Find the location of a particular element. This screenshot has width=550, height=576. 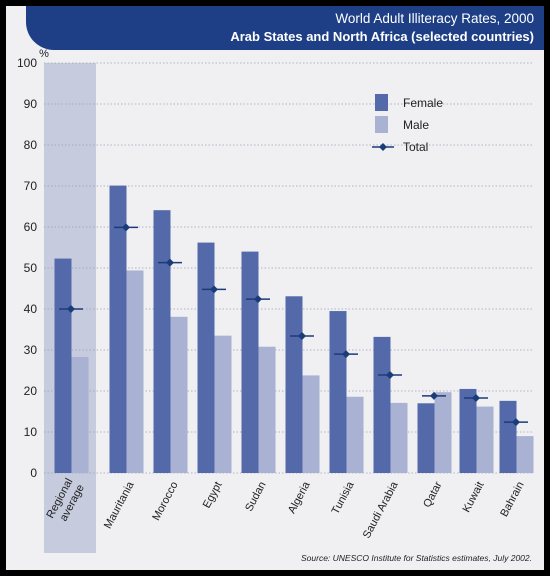

y-tick-label: 30 is located at coordinates (31, 350).